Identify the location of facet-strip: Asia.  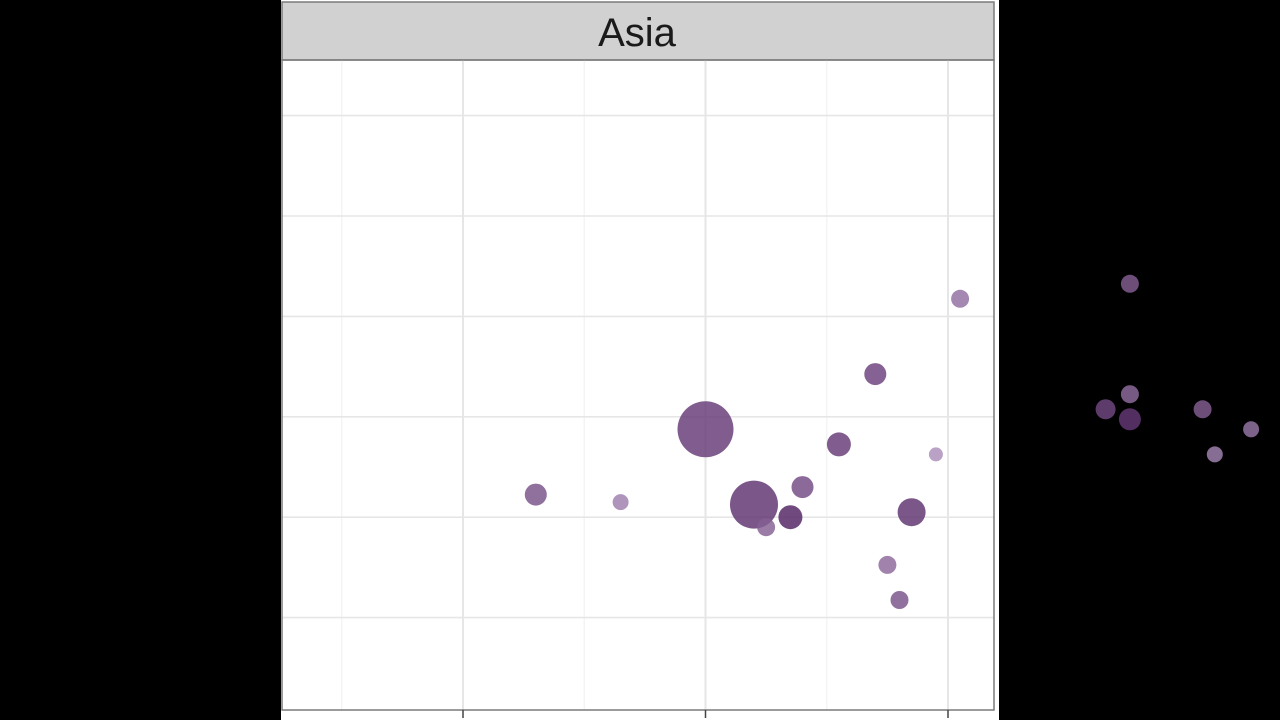
(638, 31).